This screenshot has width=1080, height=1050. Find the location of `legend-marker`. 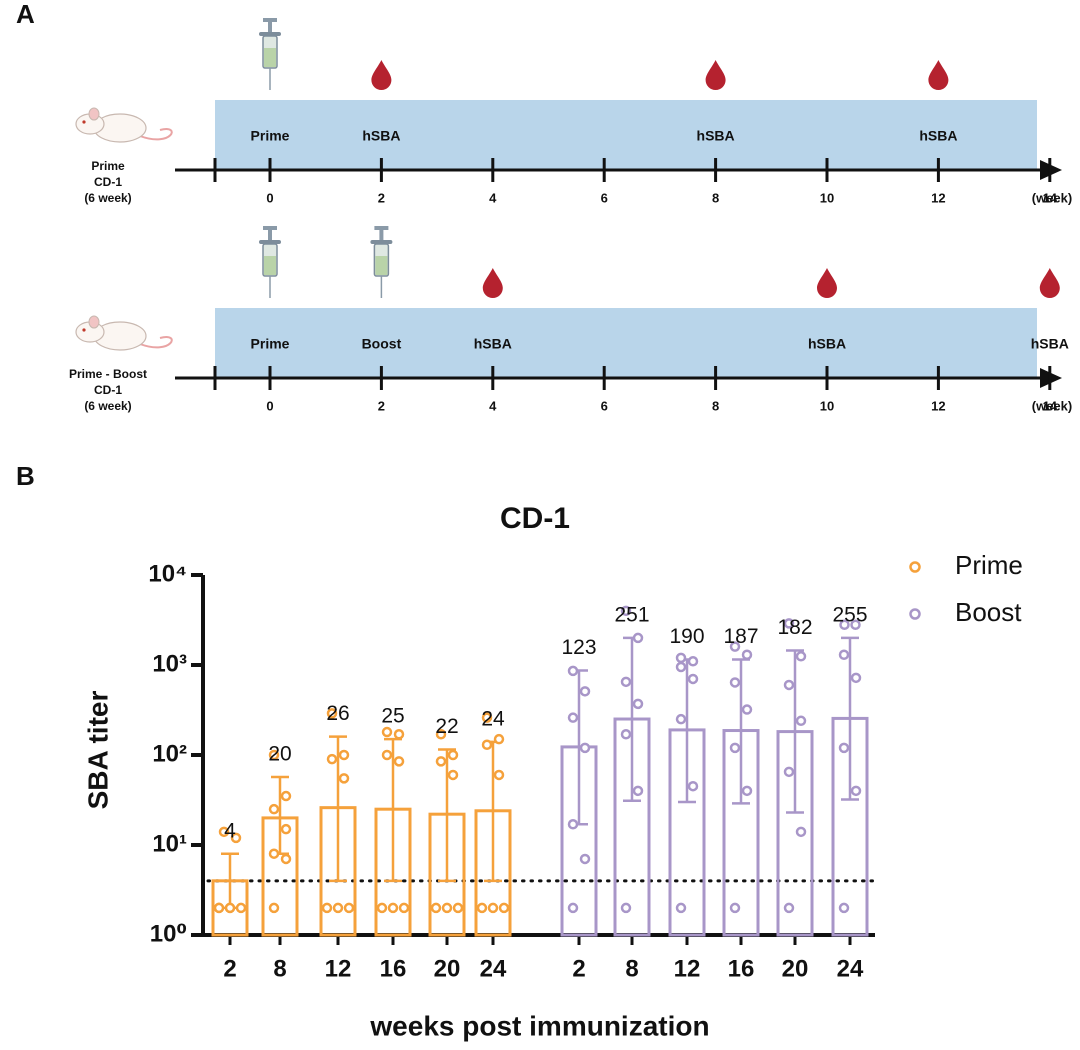

legend-marker is located at coordinates (915, 614).